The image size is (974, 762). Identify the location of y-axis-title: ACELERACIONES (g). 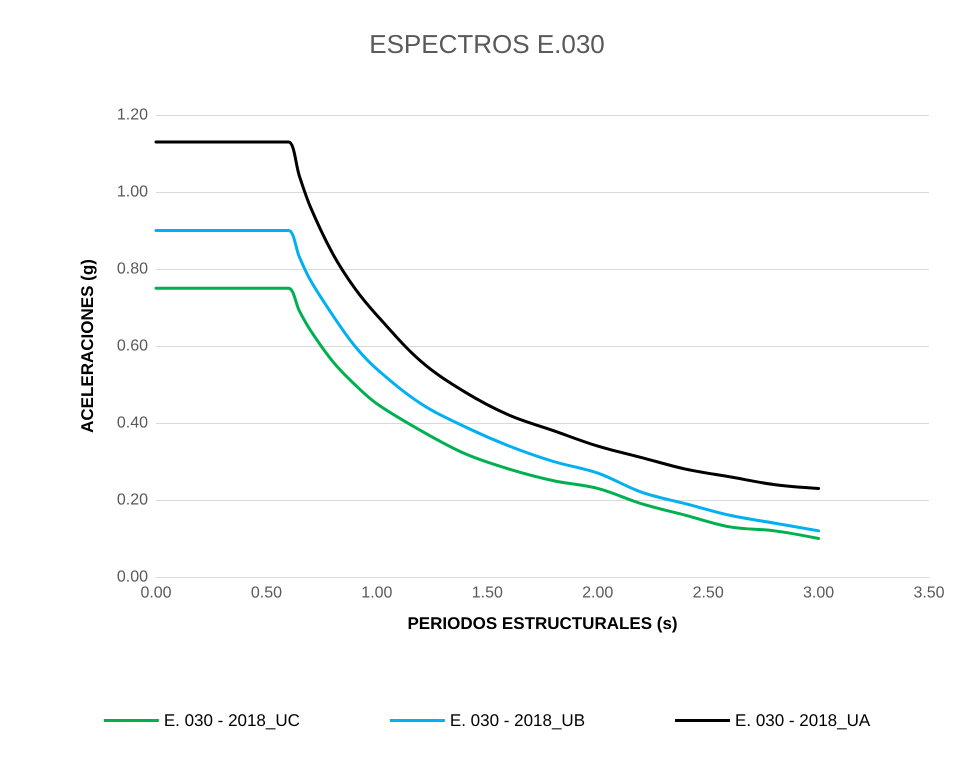
(87, 346).